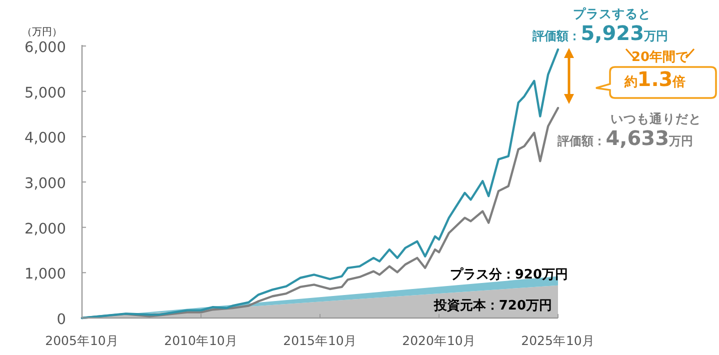 The height and width of the screenshot is (355, 719). Describe the element at coordinates (320, 340) in the screenshot. I see `x-tick-label: 2015年10月` at that location.